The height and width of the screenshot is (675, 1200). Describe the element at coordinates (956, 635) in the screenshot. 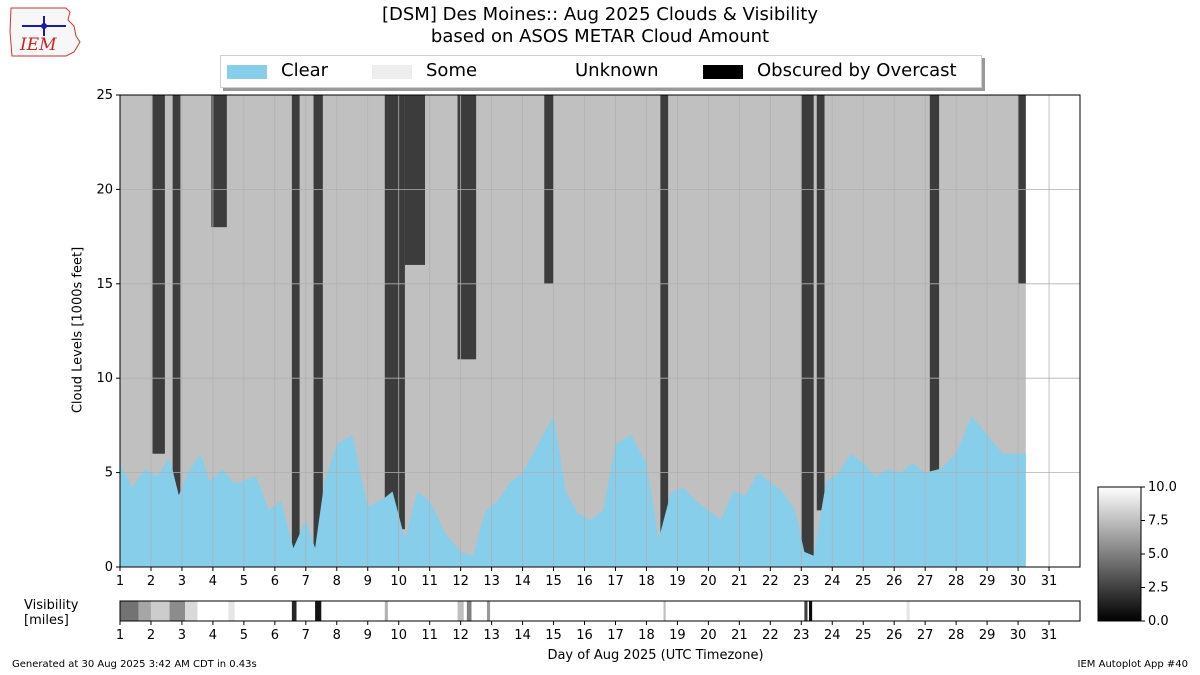

I see `vis-x-tick-label-28: 28` at that location.